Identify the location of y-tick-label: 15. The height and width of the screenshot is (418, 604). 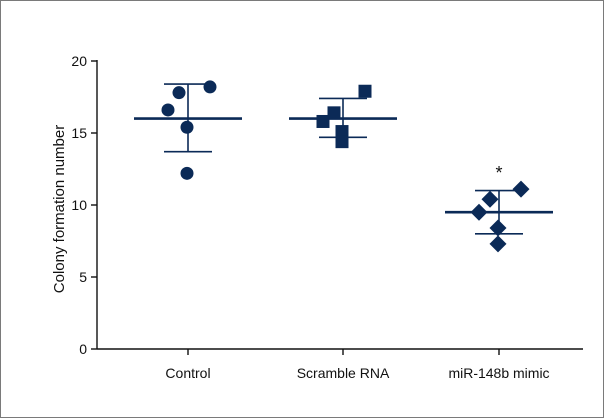
(79, 133).